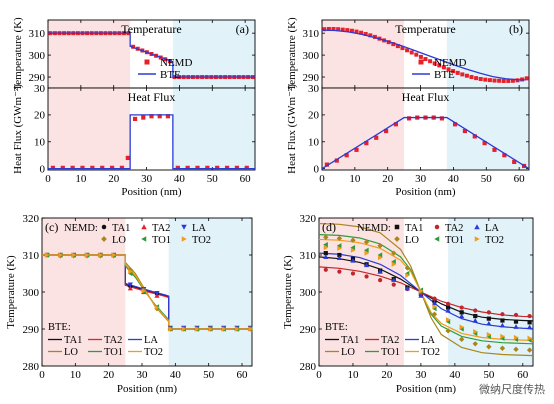  Describe the element at coordinates (454, 240) in the screenshot. I see `legend-label-to1: TO1` at that location.